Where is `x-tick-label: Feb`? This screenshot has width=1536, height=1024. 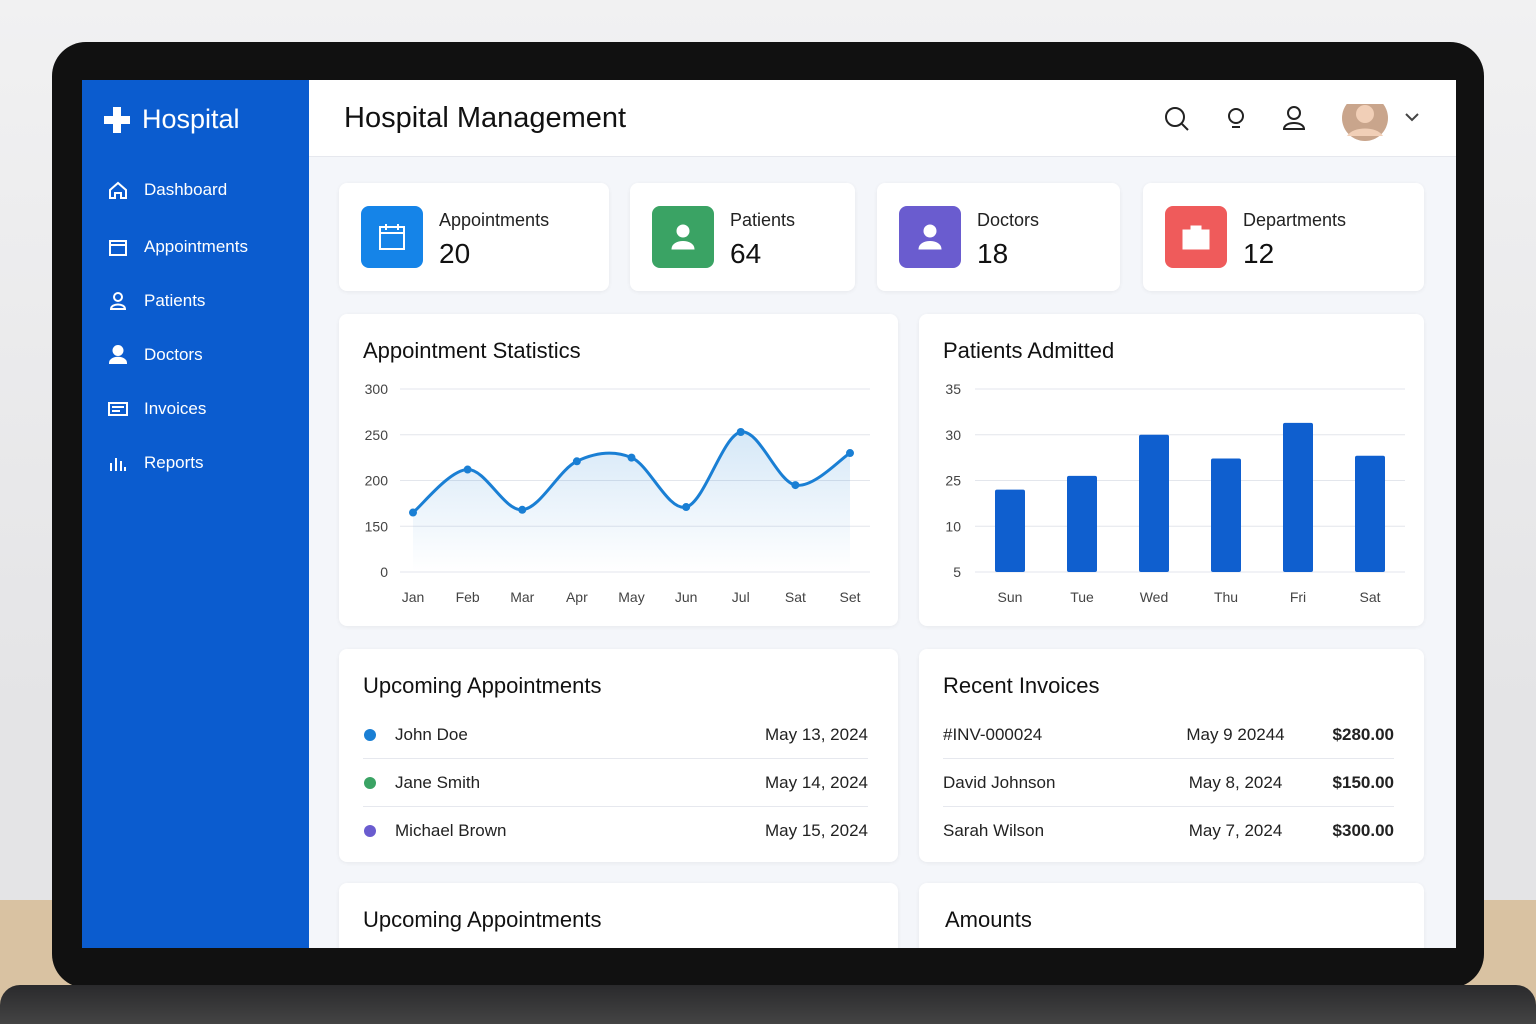
x-tick-label: Feb is located at coordinates (468, 597).